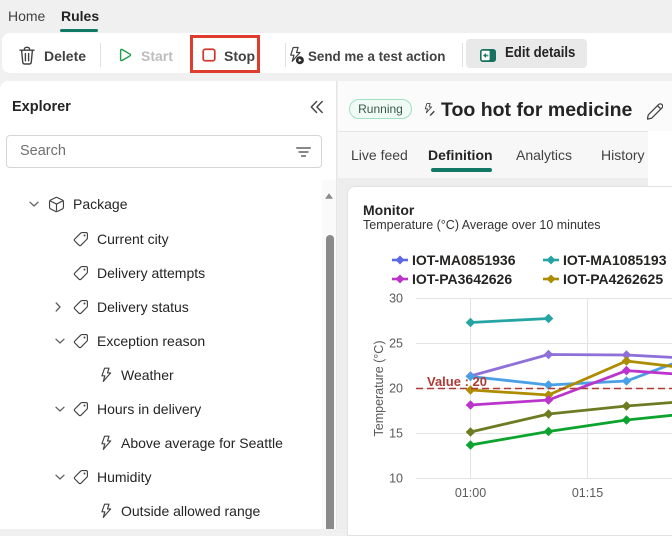 The height and width of the screenshot is (536, 672). I want to click on svg-text: 01:00, so click(470, 493).